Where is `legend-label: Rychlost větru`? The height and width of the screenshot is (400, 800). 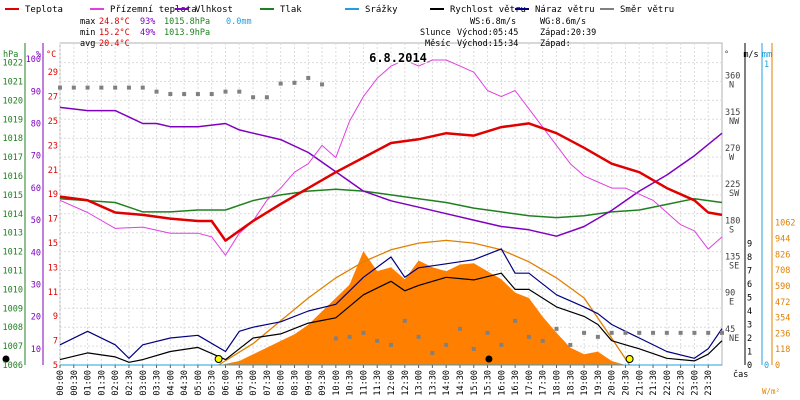
legend-label: Rychlost větru is located at coordinates (488, 10).